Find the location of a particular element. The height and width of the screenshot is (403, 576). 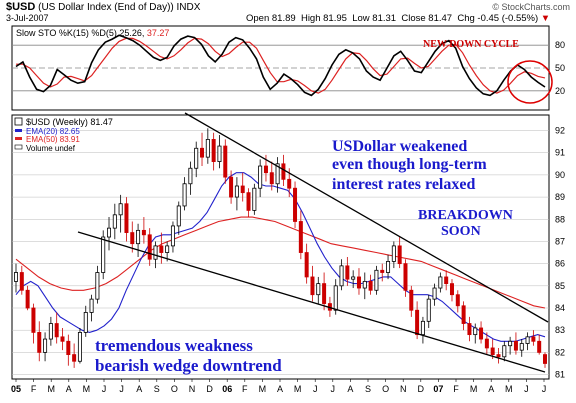

annotation-soon: SOON is located at coordinates (461, 231).